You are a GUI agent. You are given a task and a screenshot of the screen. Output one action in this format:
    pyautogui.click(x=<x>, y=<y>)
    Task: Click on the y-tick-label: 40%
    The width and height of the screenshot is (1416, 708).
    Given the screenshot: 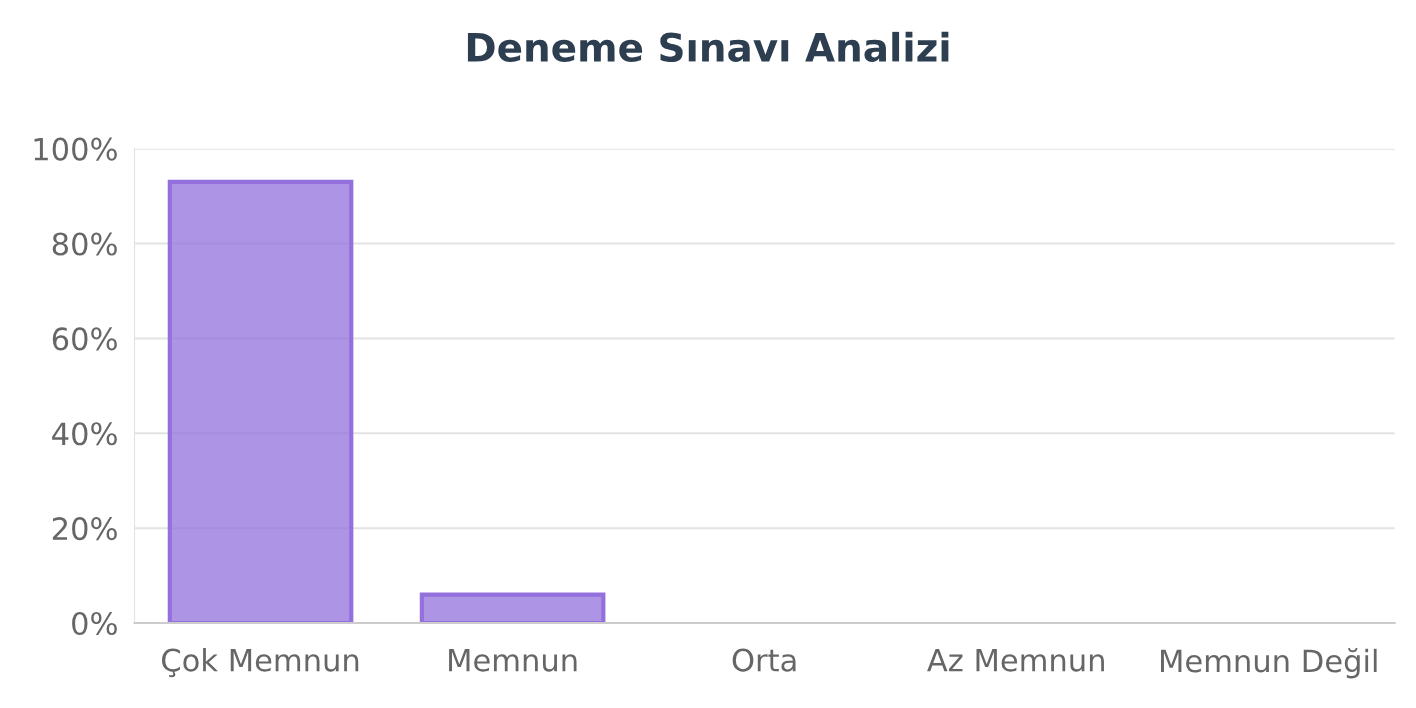 What is the action you would take?
    pyautogui.click(x=84, y=434)
    